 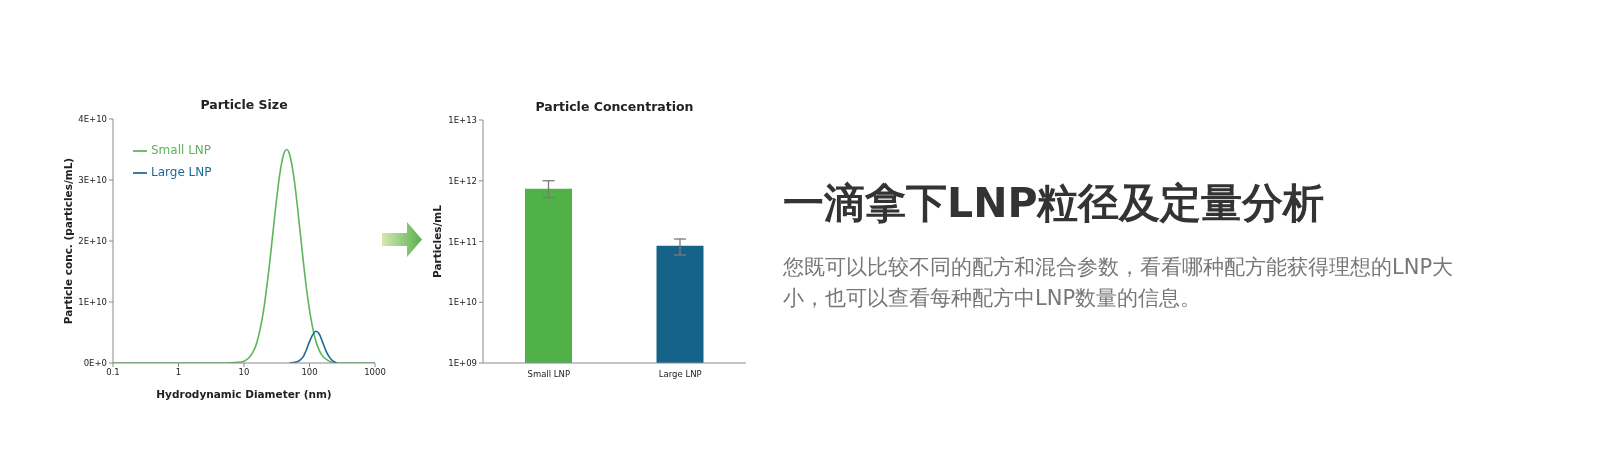 I want to click on x-tick-label: Small LNP, so click(x=549, y=374).